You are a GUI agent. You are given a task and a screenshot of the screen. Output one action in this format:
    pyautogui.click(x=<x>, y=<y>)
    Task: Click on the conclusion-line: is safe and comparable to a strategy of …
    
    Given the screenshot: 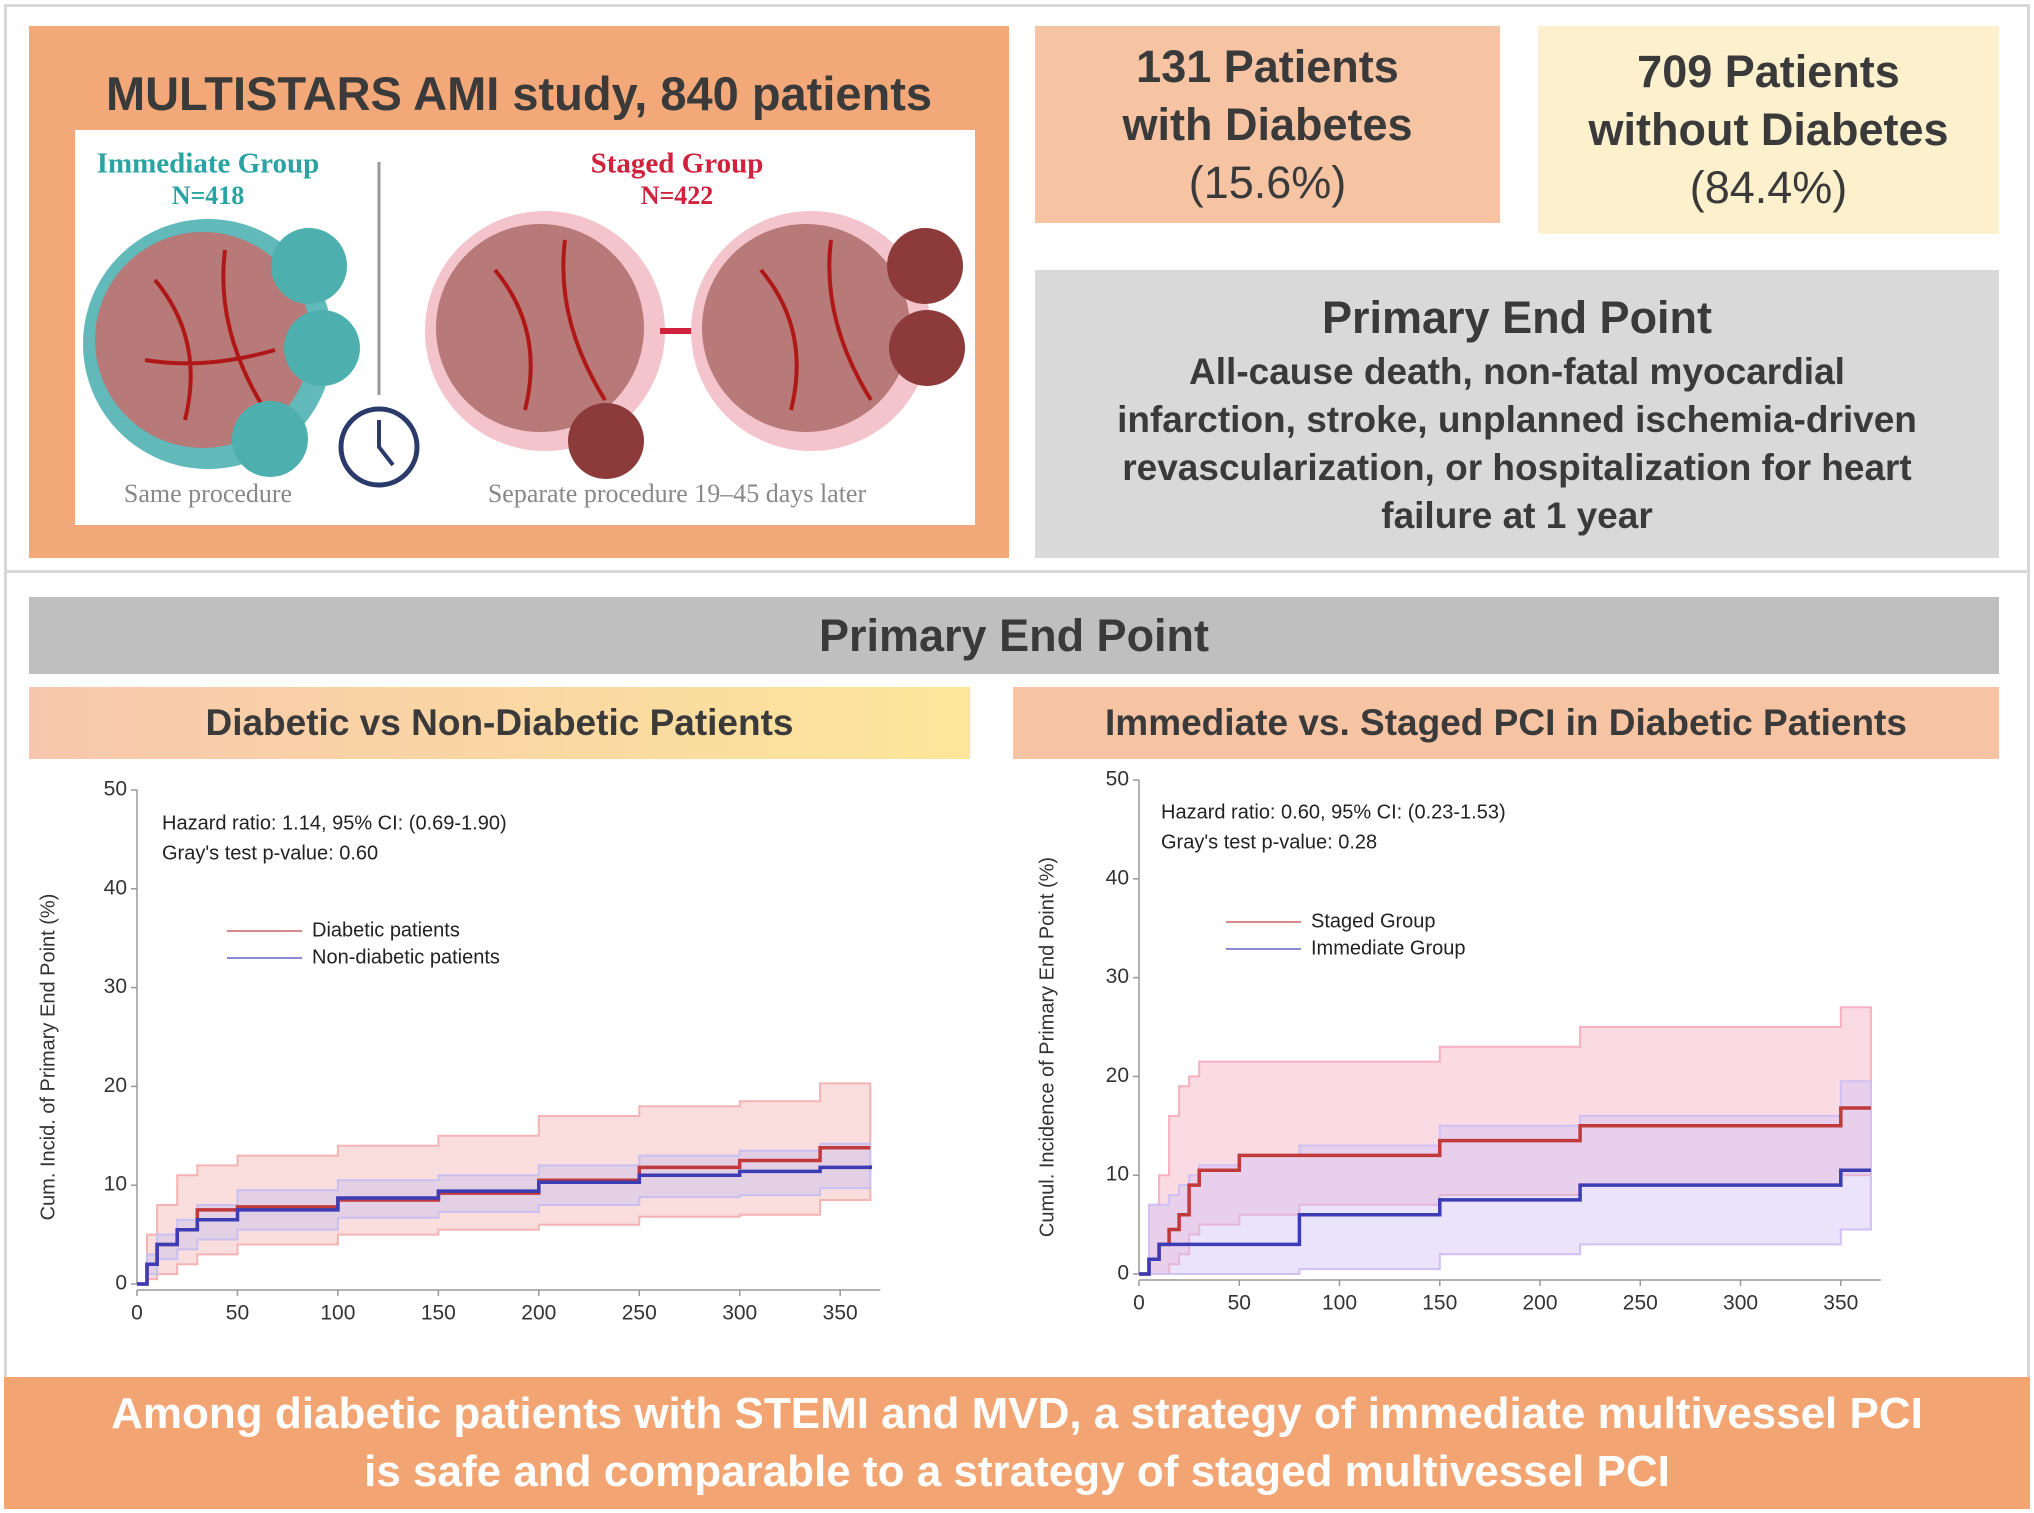 What is the action you would take?
    pyautogui.click(x=1017, y=1471)
    